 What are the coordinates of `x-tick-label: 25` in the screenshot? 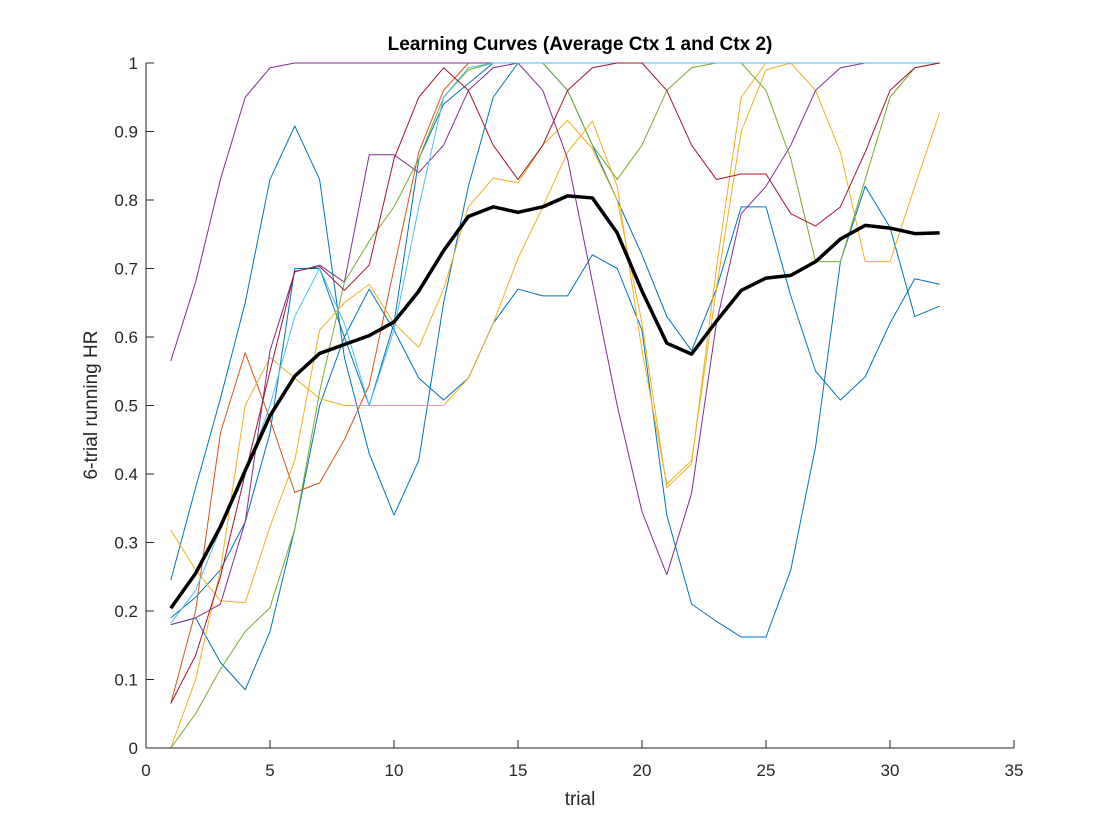 It's located at (766, 770).